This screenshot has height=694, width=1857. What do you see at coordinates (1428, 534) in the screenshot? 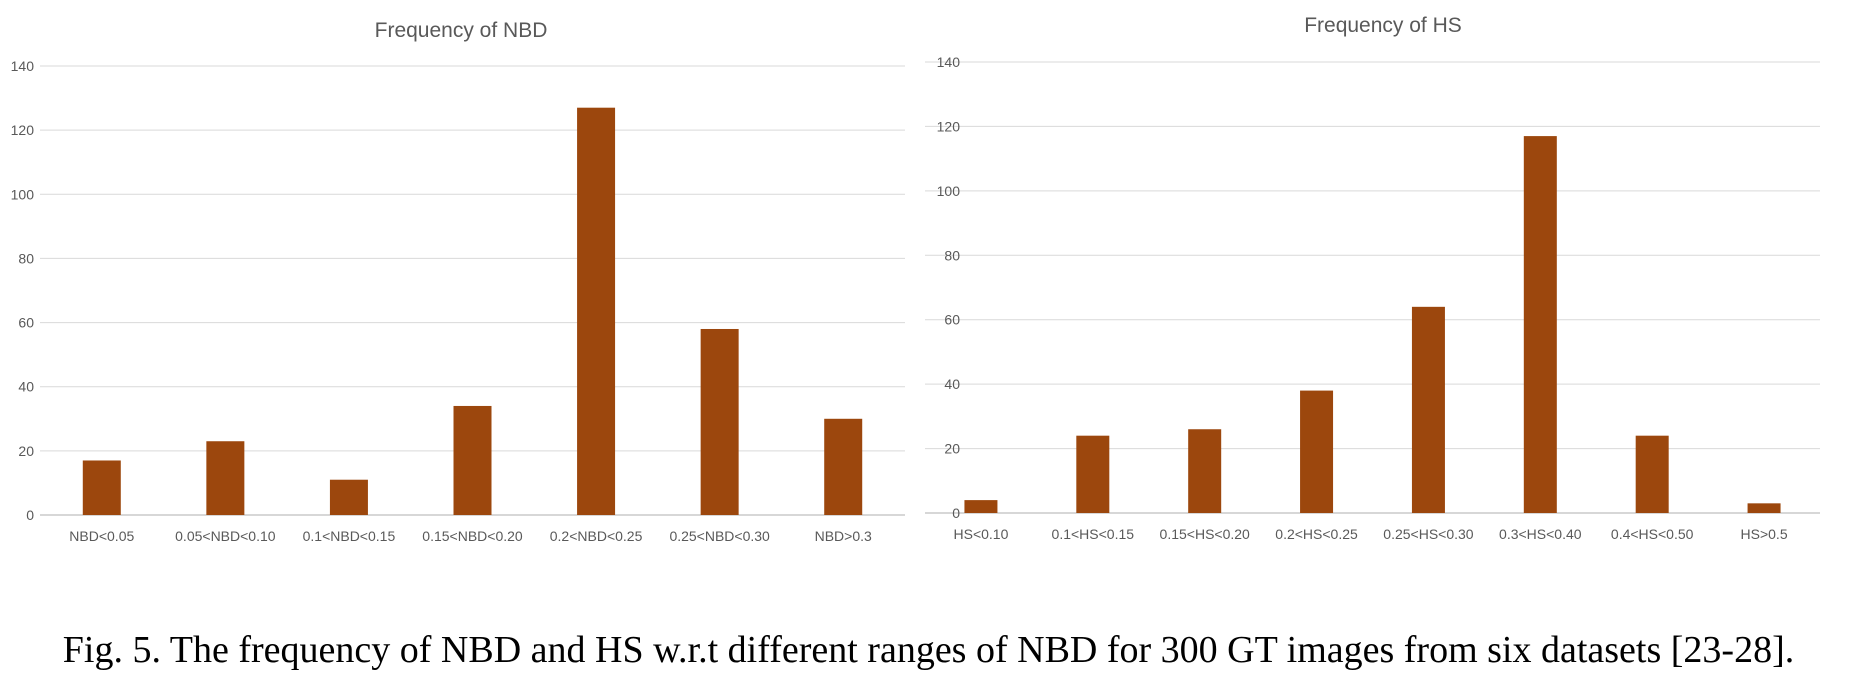
I see `hs-x-tick-label: 0.25<HS<0.30` at bounding box center [1428, 534].